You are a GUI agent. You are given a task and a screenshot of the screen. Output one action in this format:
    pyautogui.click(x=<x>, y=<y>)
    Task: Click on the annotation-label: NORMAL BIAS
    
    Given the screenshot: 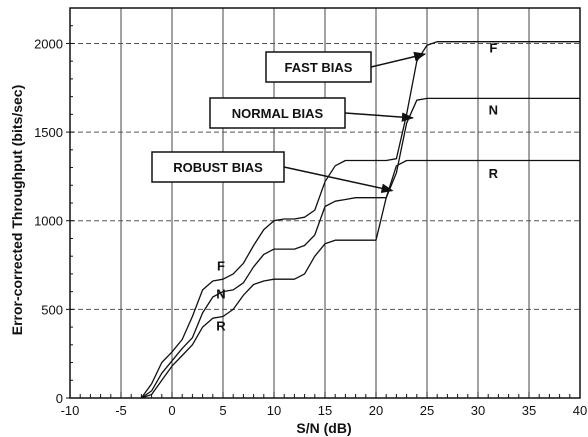 What is the action you would take?
    pyautogui.click(x=278, y=113)
    